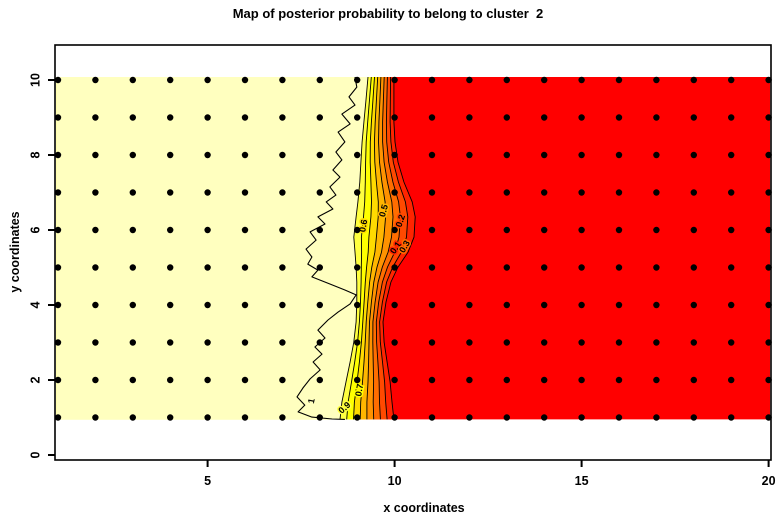 Image resolution: width=776 pixels, height=518 pixels. I want to click on y-tick-label: 2, so click(35, 379).